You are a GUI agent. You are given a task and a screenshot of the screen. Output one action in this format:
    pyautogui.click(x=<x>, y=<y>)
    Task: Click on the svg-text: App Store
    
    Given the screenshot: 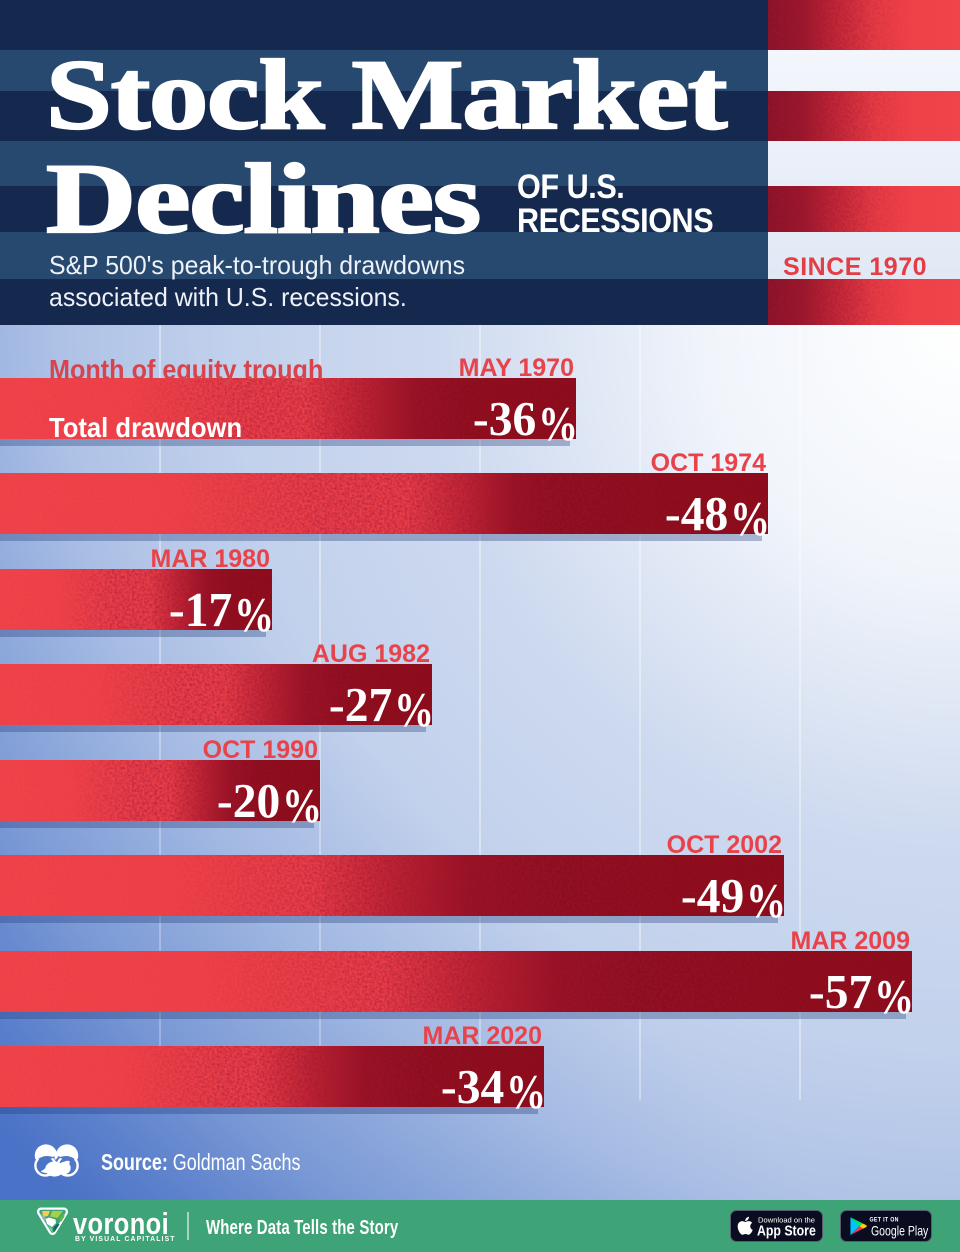 What is the action you would take?
    pyautogui.click(x=786, y=1231)
    